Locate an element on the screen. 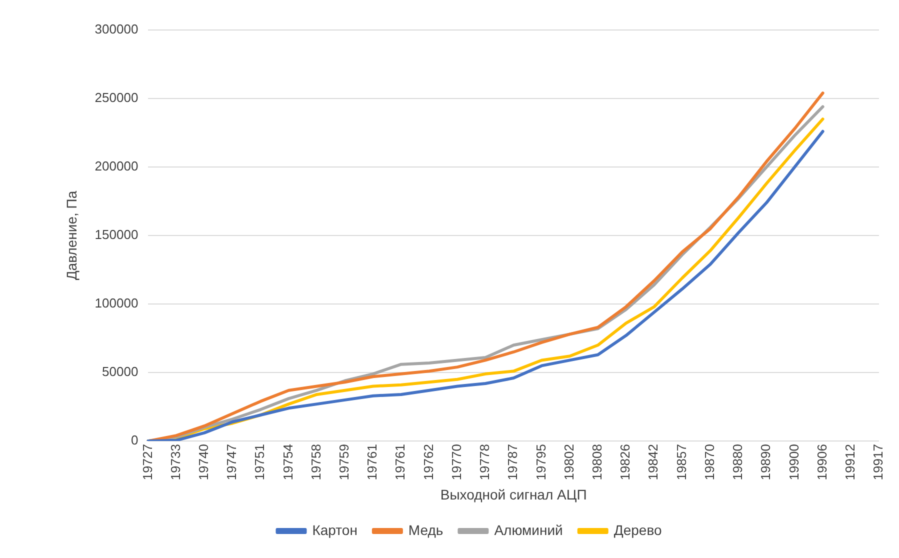 This screenshot has height=558, width=899. x-tick-label: 19857 is located at coordinates (681, 462).